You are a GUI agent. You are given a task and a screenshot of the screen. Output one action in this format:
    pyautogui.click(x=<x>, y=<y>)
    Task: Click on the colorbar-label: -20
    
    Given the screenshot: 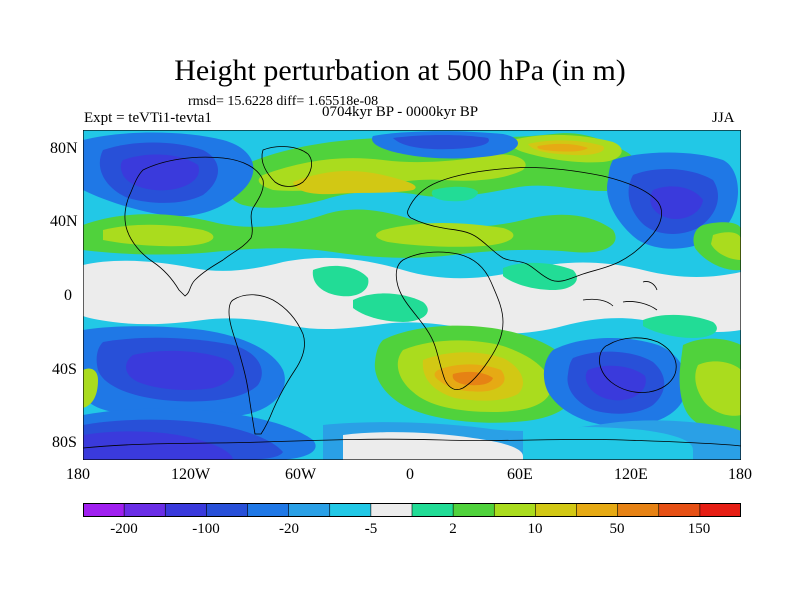 What is the action you would take?
    pyautogui.click(x=289, y=529)
    